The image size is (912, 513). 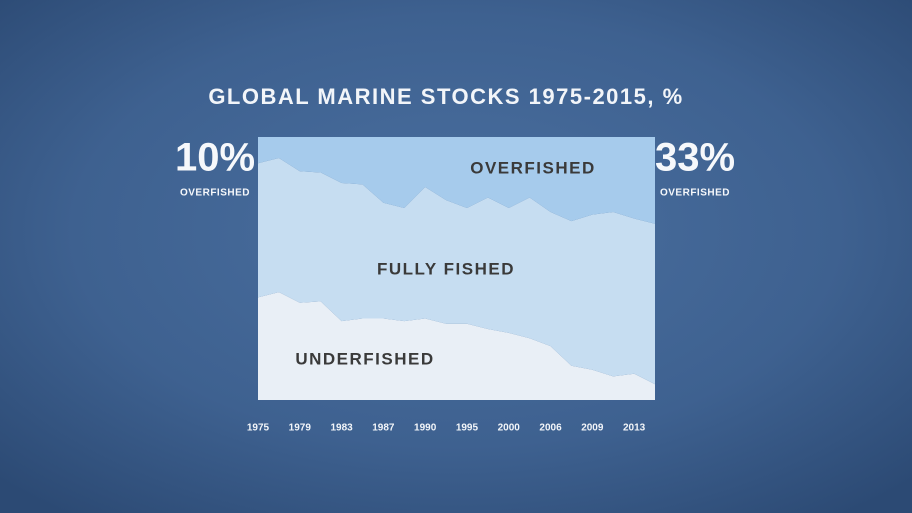 I want to click on x-tick-label: 1987, so click(x=383, y=428).